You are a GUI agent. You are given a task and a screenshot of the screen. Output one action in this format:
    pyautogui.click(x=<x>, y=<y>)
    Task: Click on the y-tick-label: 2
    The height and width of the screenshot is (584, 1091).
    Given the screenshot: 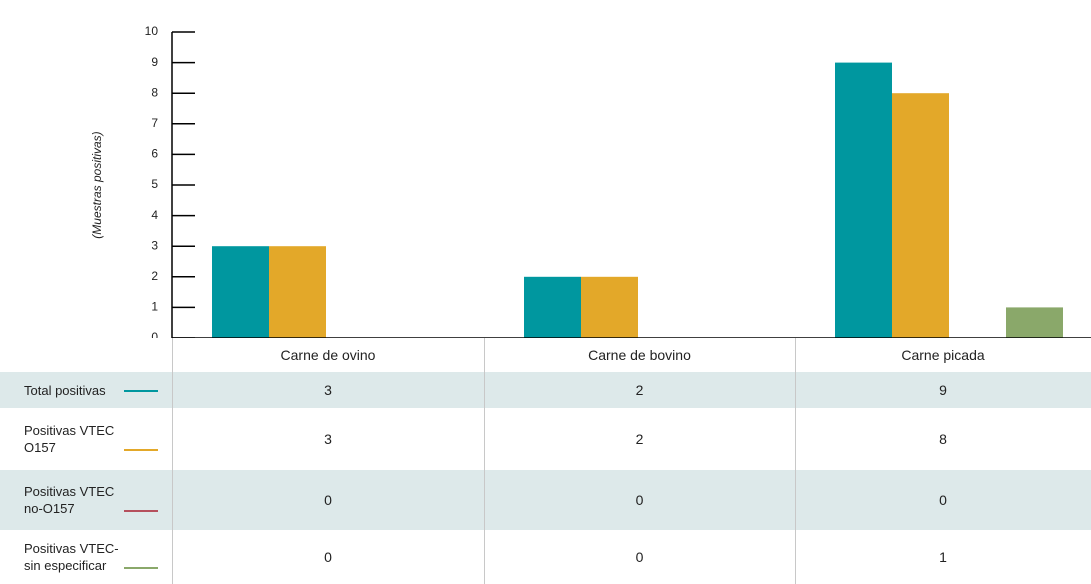 What is the action you would take?
    pyautogui.click(x=154, y=276)
    